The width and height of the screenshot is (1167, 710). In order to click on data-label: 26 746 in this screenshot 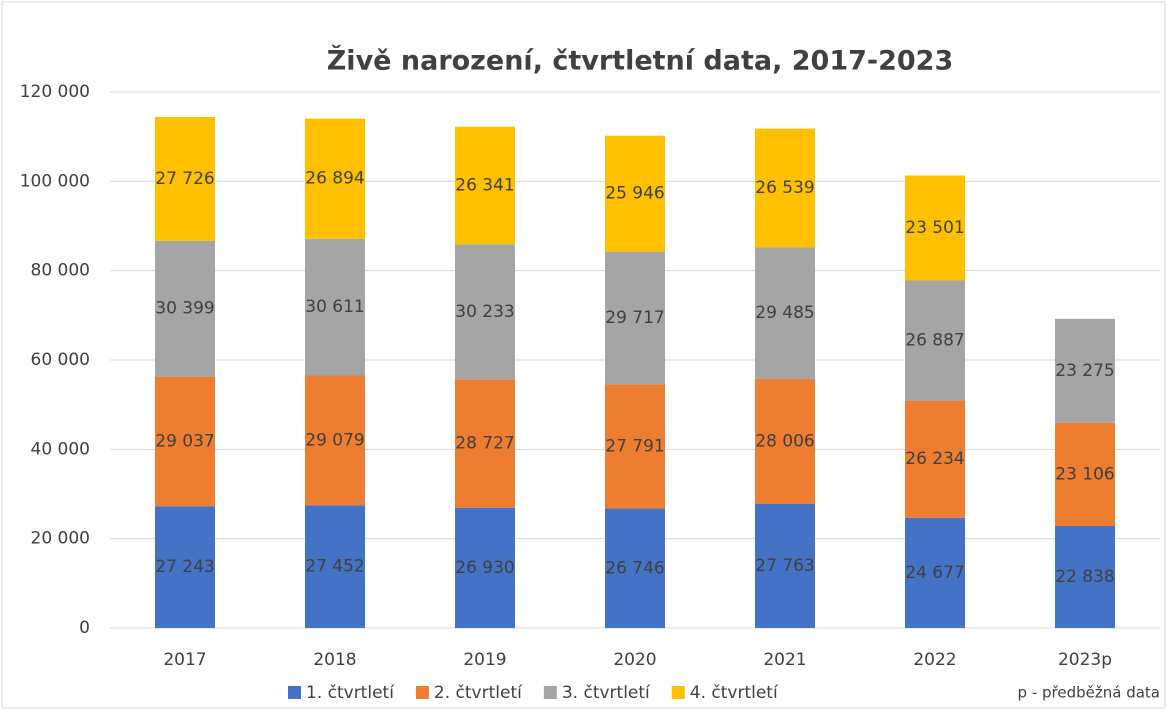, I will do `click(634, 568)`.